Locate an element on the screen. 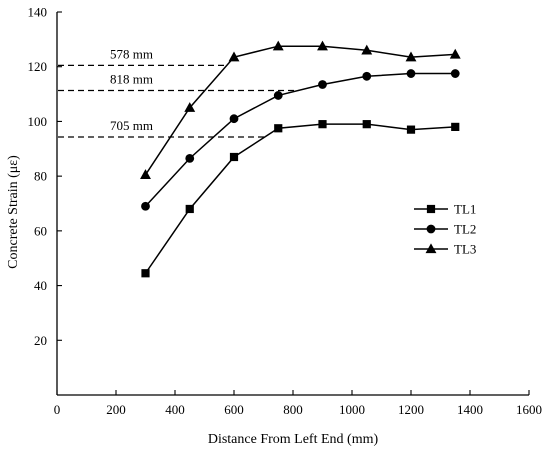 The image size is (550, 450). y-tick-label: 120 is located at coordinates (38, 66).